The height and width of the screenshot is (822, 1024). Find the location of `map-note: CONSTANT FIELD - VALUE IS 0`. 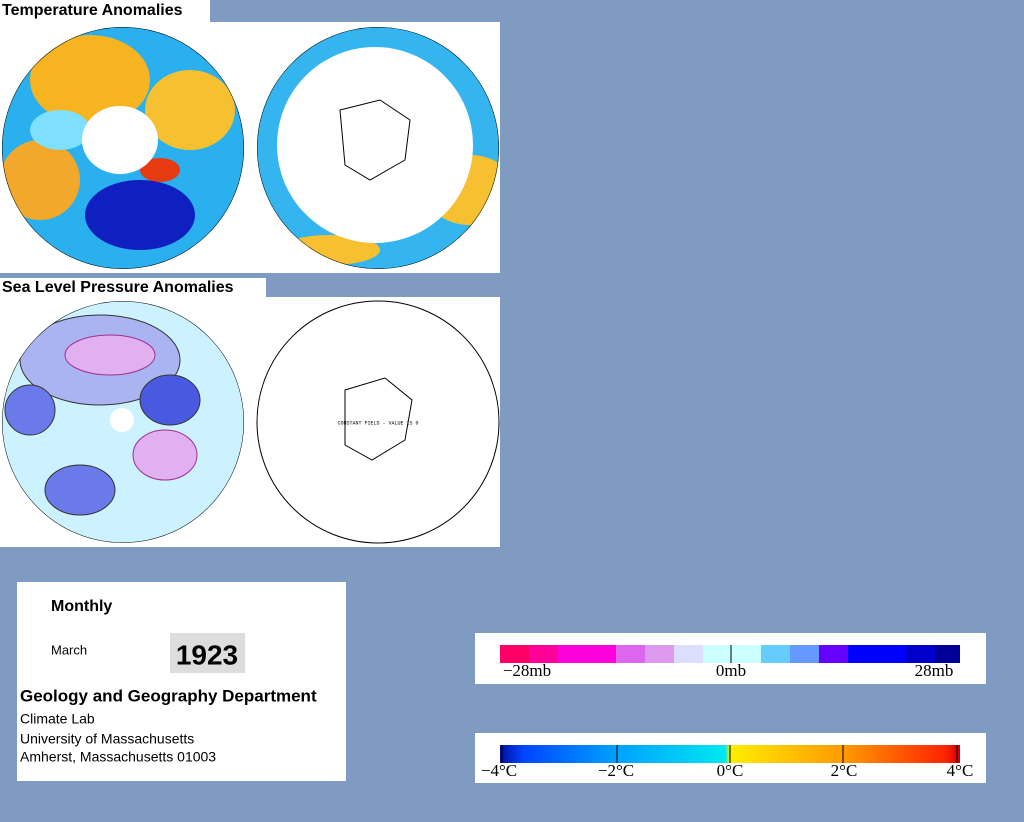

map-note: CONSTANT FIELD - VALUE IS 0 is located at coordinates (377, 423).